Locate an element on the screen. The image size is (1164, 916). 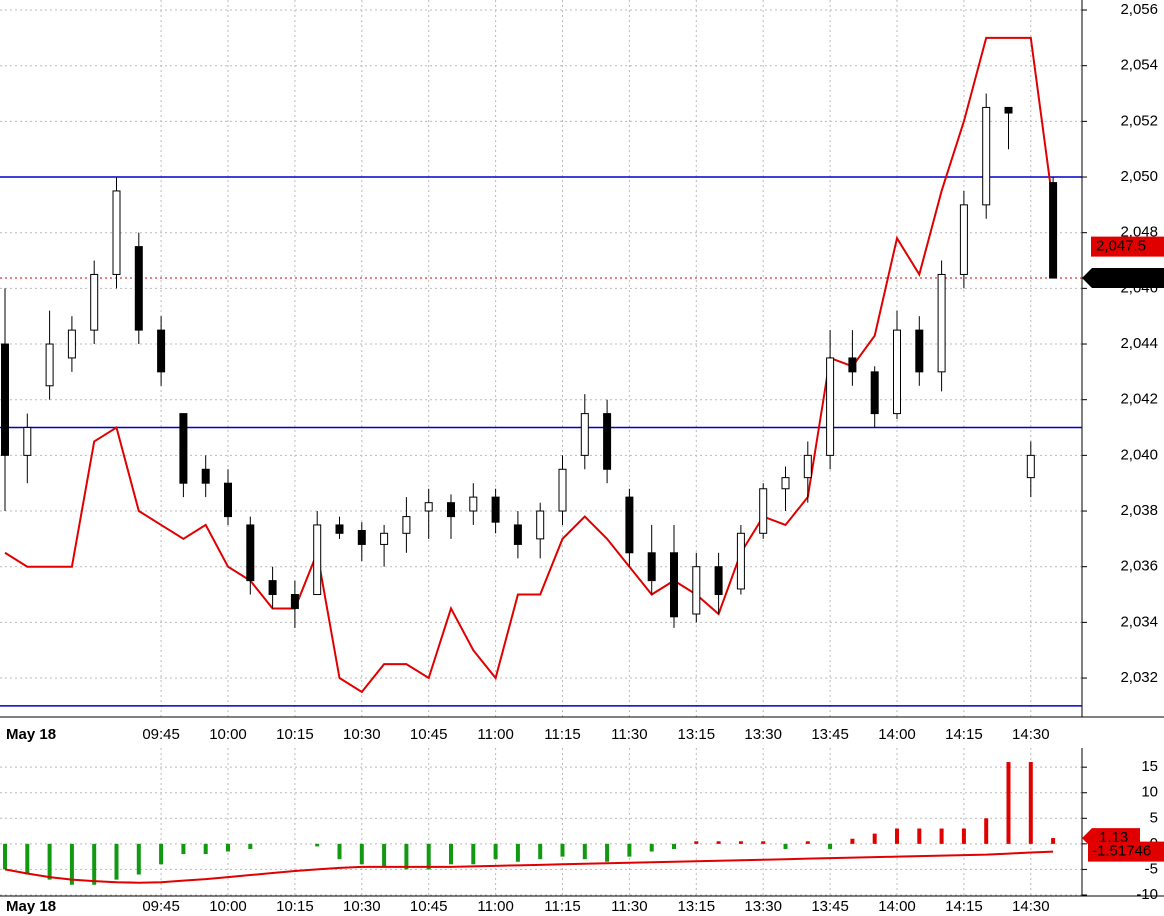
x-tick-label: 14:00 is located at coordinates (897, 906).